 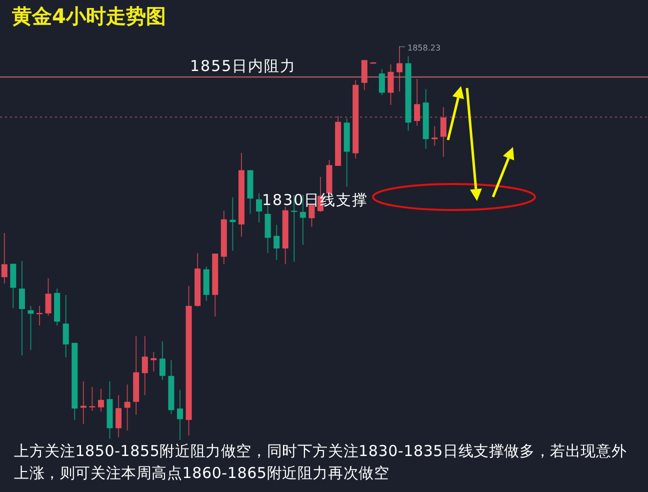 What do you see at coordinates (243, 65) in the screenshot?
I see `ref-line-label: 1855日内阻力` at bounding box center [243, 65].